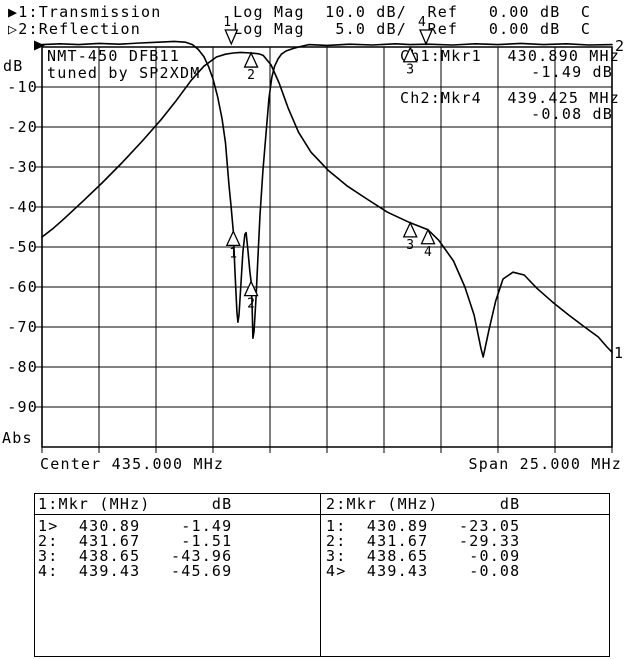  Describe the element at coordinates (22, 327) in the screenshot. I see `y-tick-label: -70` at that location.